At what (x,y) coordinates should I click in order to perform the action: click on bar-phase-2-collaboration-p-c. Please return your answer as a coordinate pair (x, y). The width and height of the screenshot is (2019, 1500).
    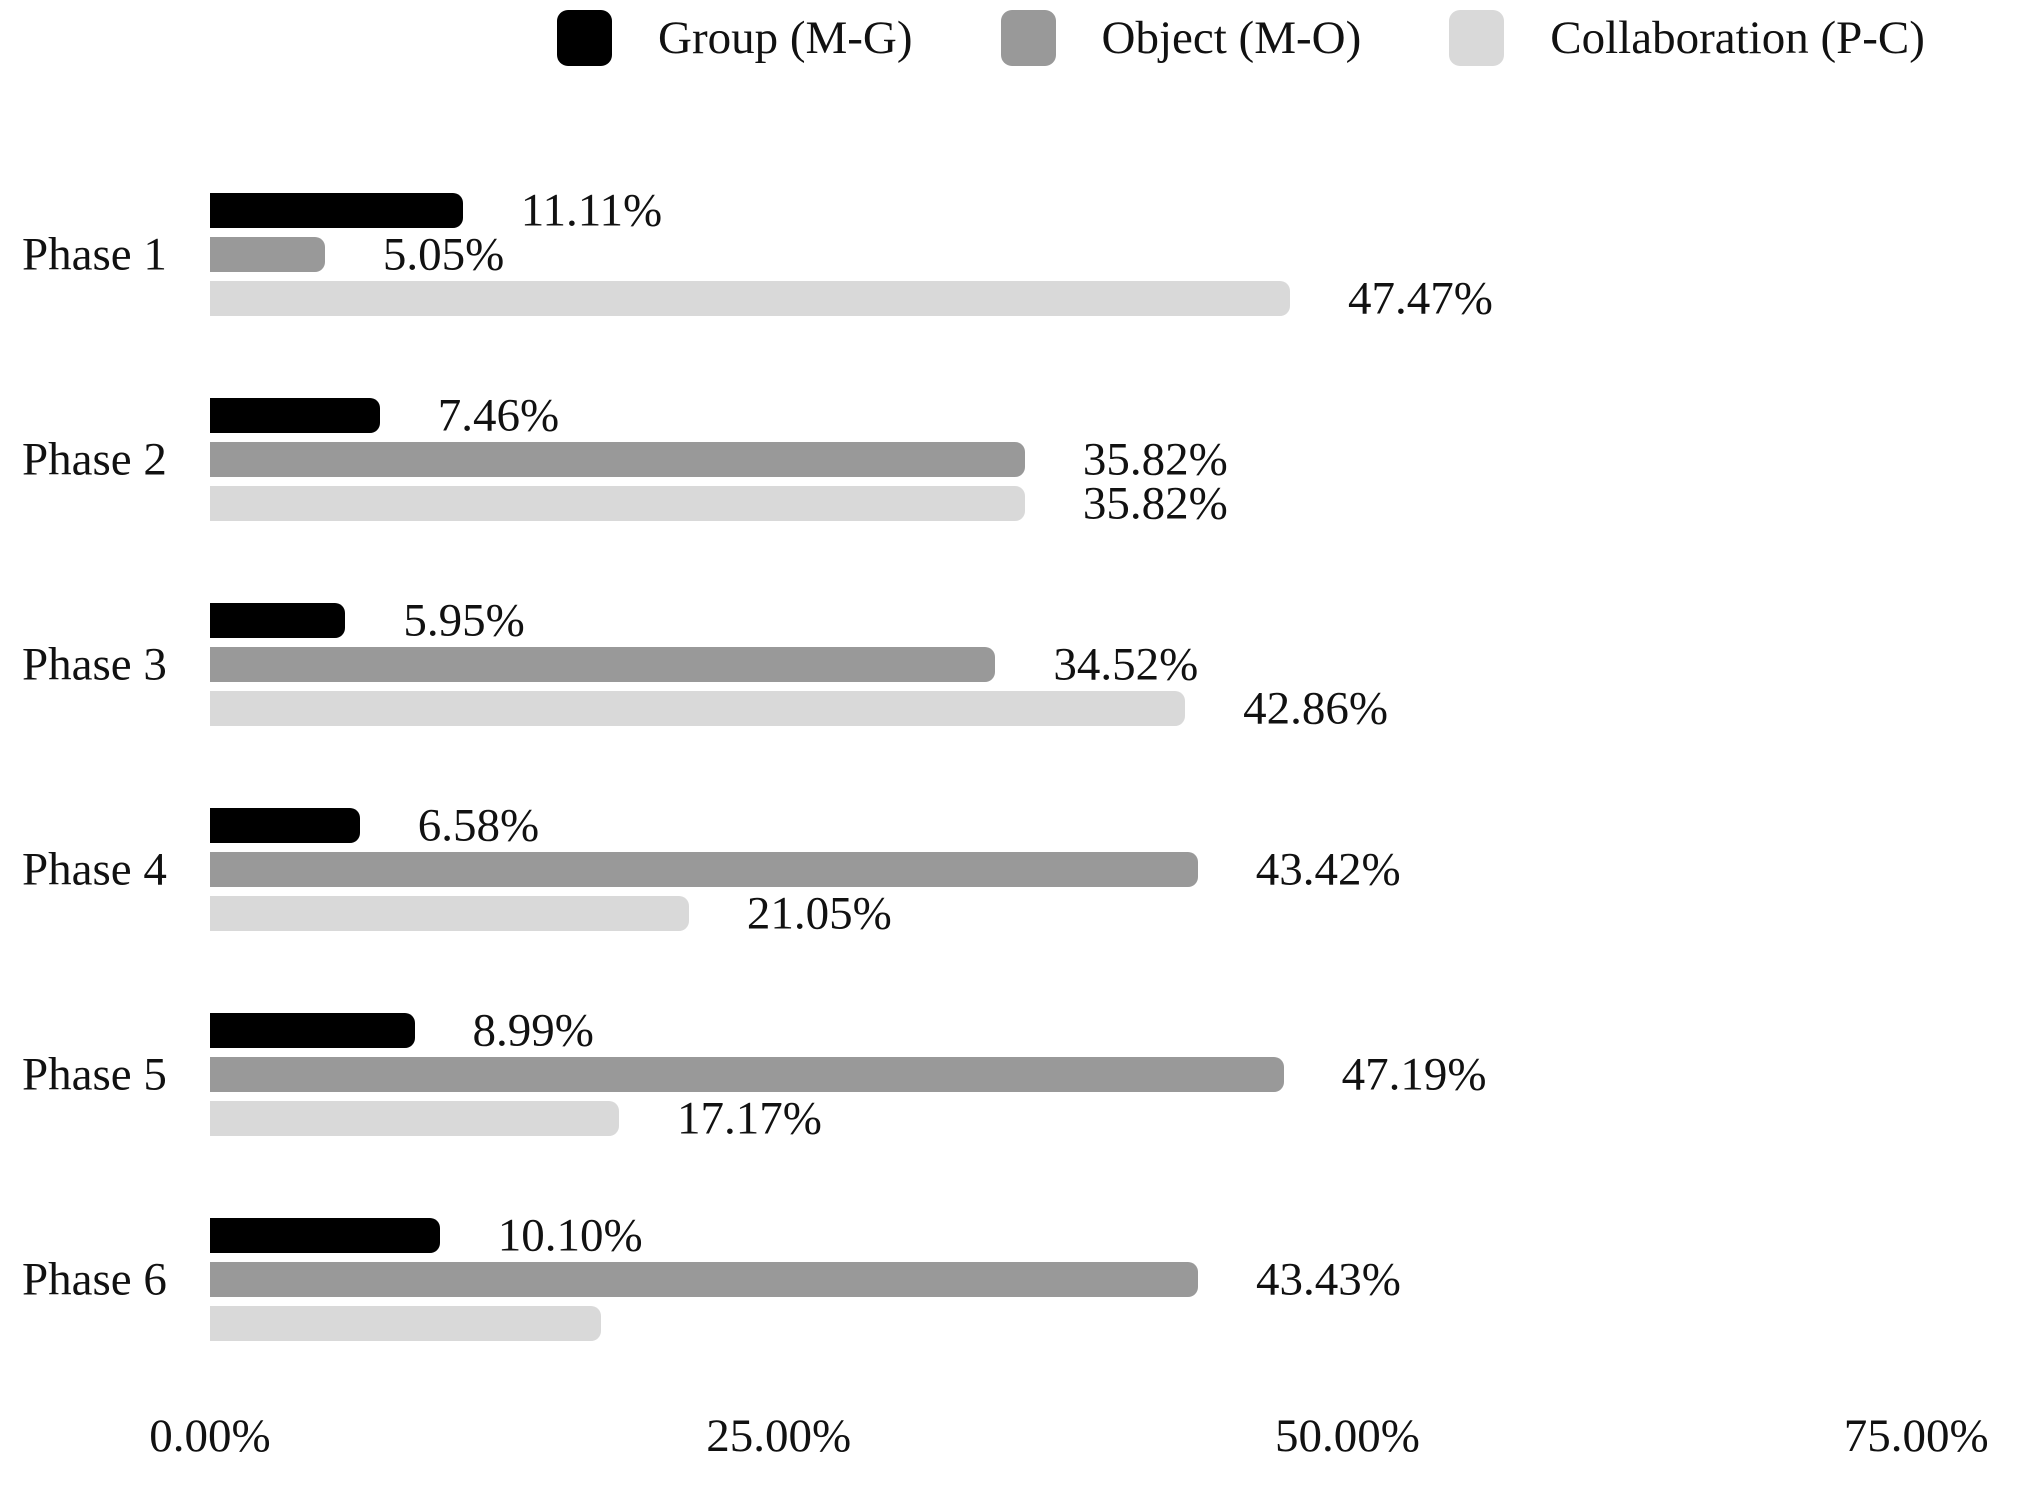
    Looking at the image, I should click on (617, 503).